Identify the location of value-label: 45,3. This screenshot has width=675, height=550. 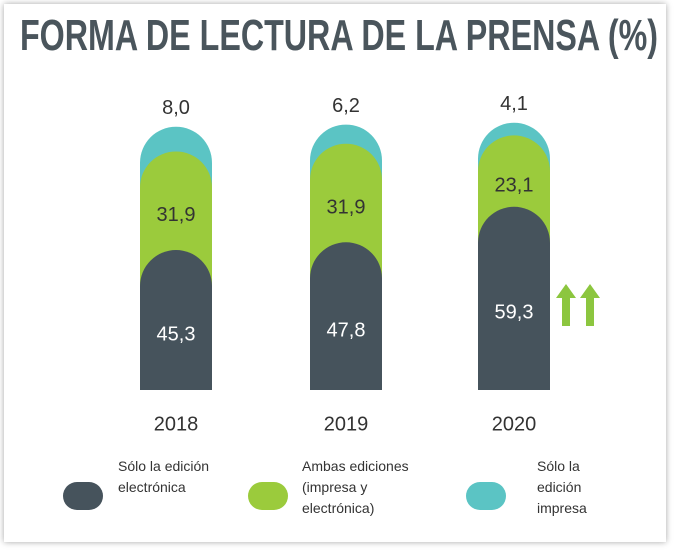
(176, 334).